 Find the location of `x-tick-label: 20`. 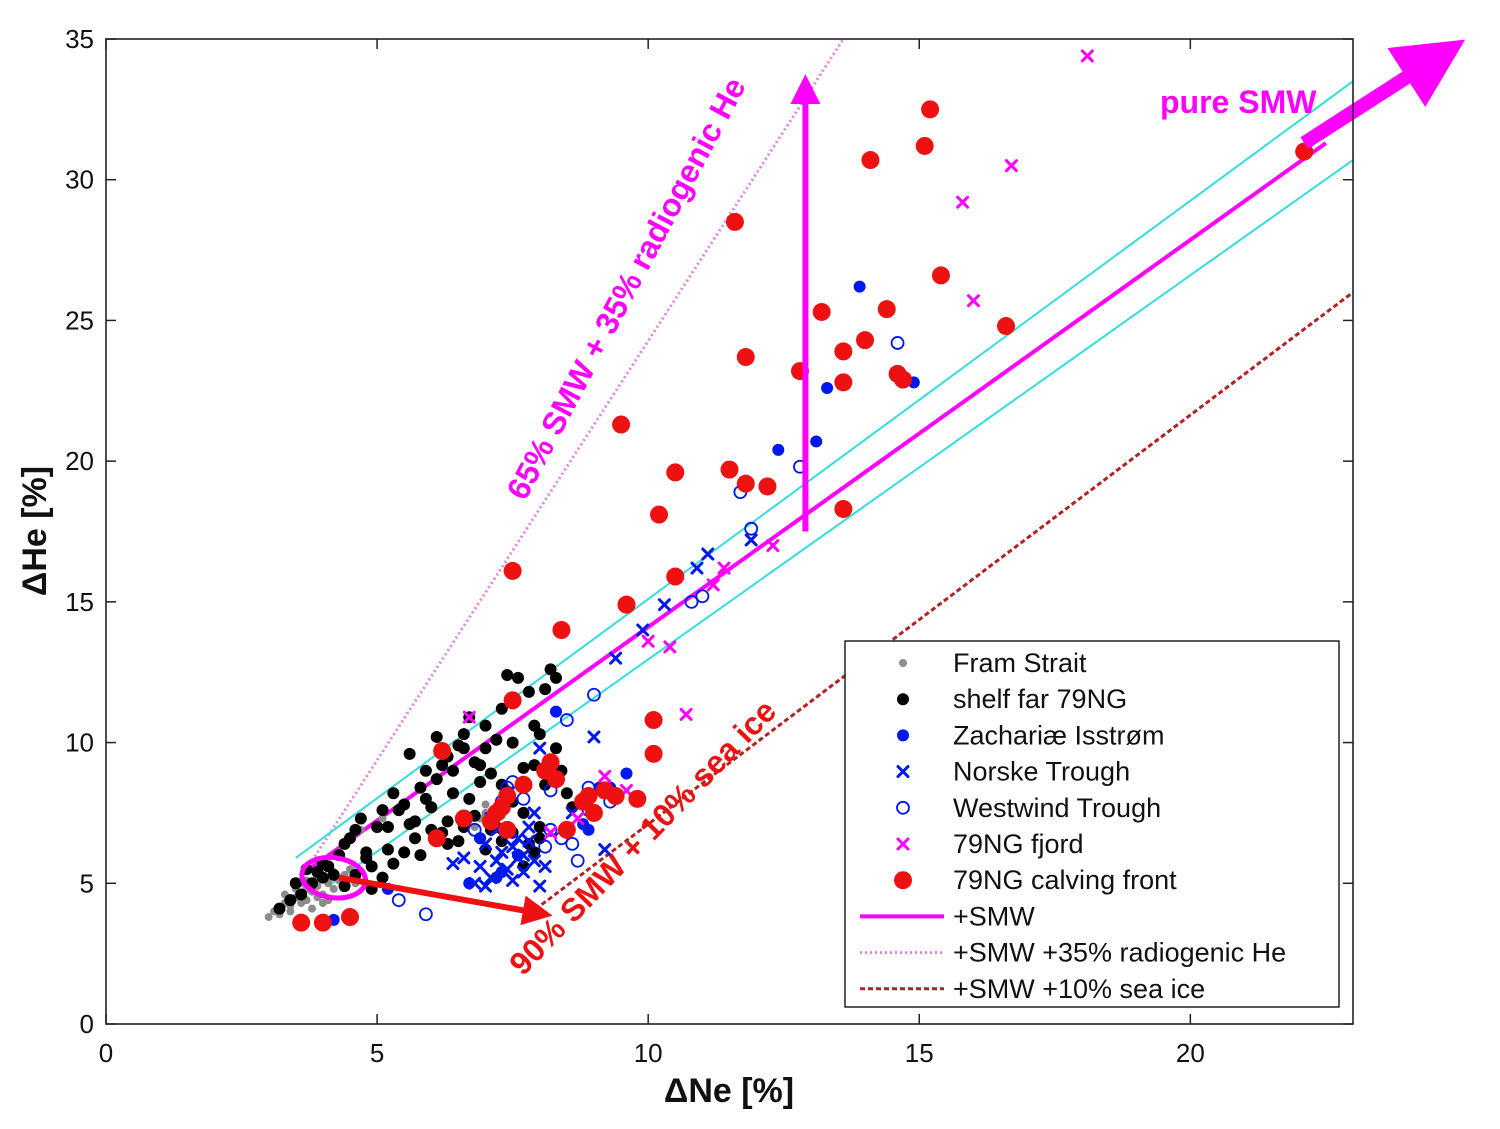

x-tick-label: 20 is located at coordinates (1190, 1053).